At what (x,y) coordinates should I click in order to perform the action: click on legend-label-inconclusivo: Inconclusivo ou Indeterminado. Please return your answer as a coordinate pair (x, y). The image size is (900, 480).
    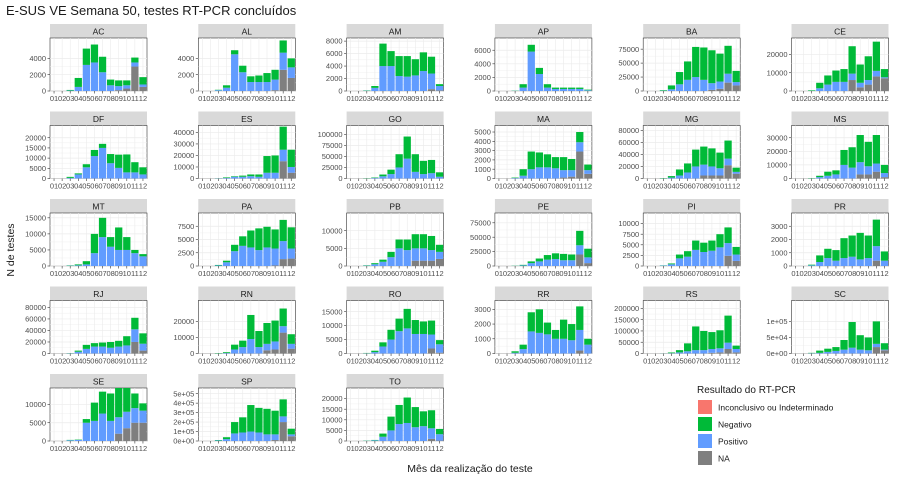
    Looking at the image, I should click on (776, 408).